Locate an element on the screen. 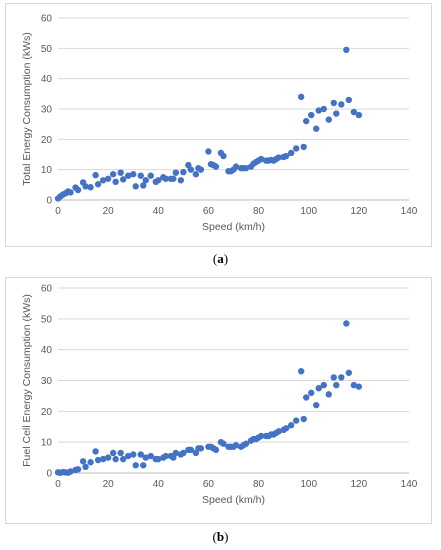 The height and width of the screenshot is (550, 441). x-tick-label: 100 is located at coordinates (308, 484).